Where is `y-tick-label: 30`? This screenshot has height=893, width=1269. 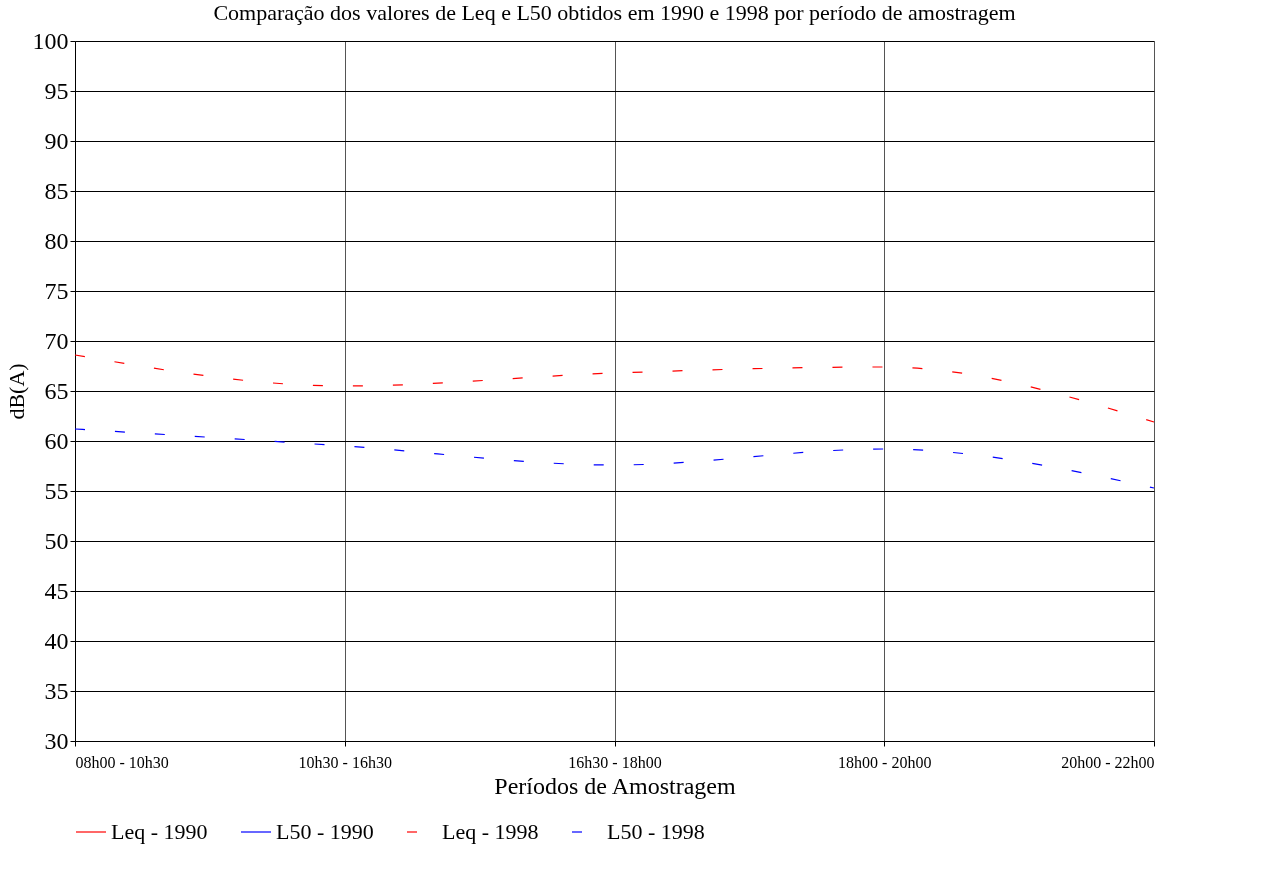
y-tick-label: 30 is located at coordinates (56, 740).